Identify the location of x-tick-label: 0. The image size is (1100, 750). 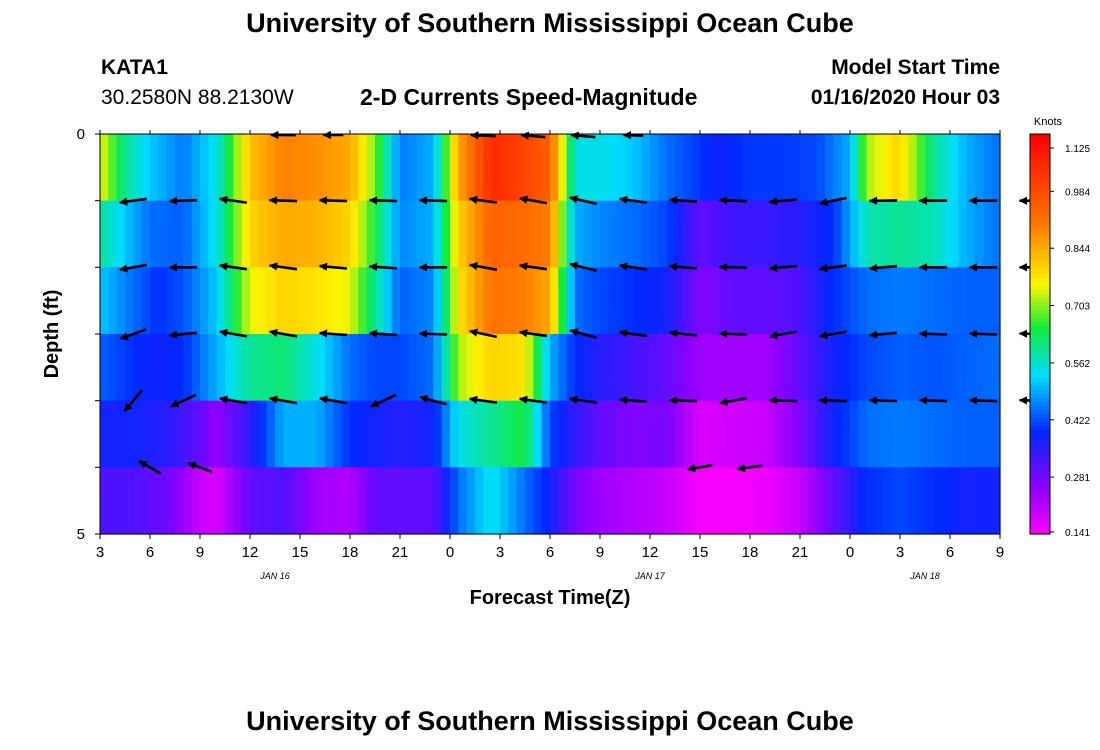
(850, 552).